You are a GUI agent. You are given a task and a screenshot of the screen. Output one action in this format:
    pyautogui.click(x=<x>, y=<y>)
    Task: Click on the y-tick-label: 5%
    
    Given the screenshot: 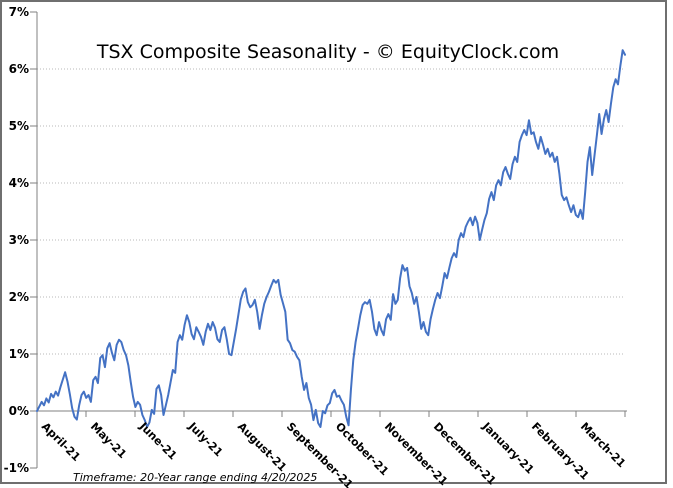 What is the action you would take?
    pyautogui.click(x=19, y=126)
    